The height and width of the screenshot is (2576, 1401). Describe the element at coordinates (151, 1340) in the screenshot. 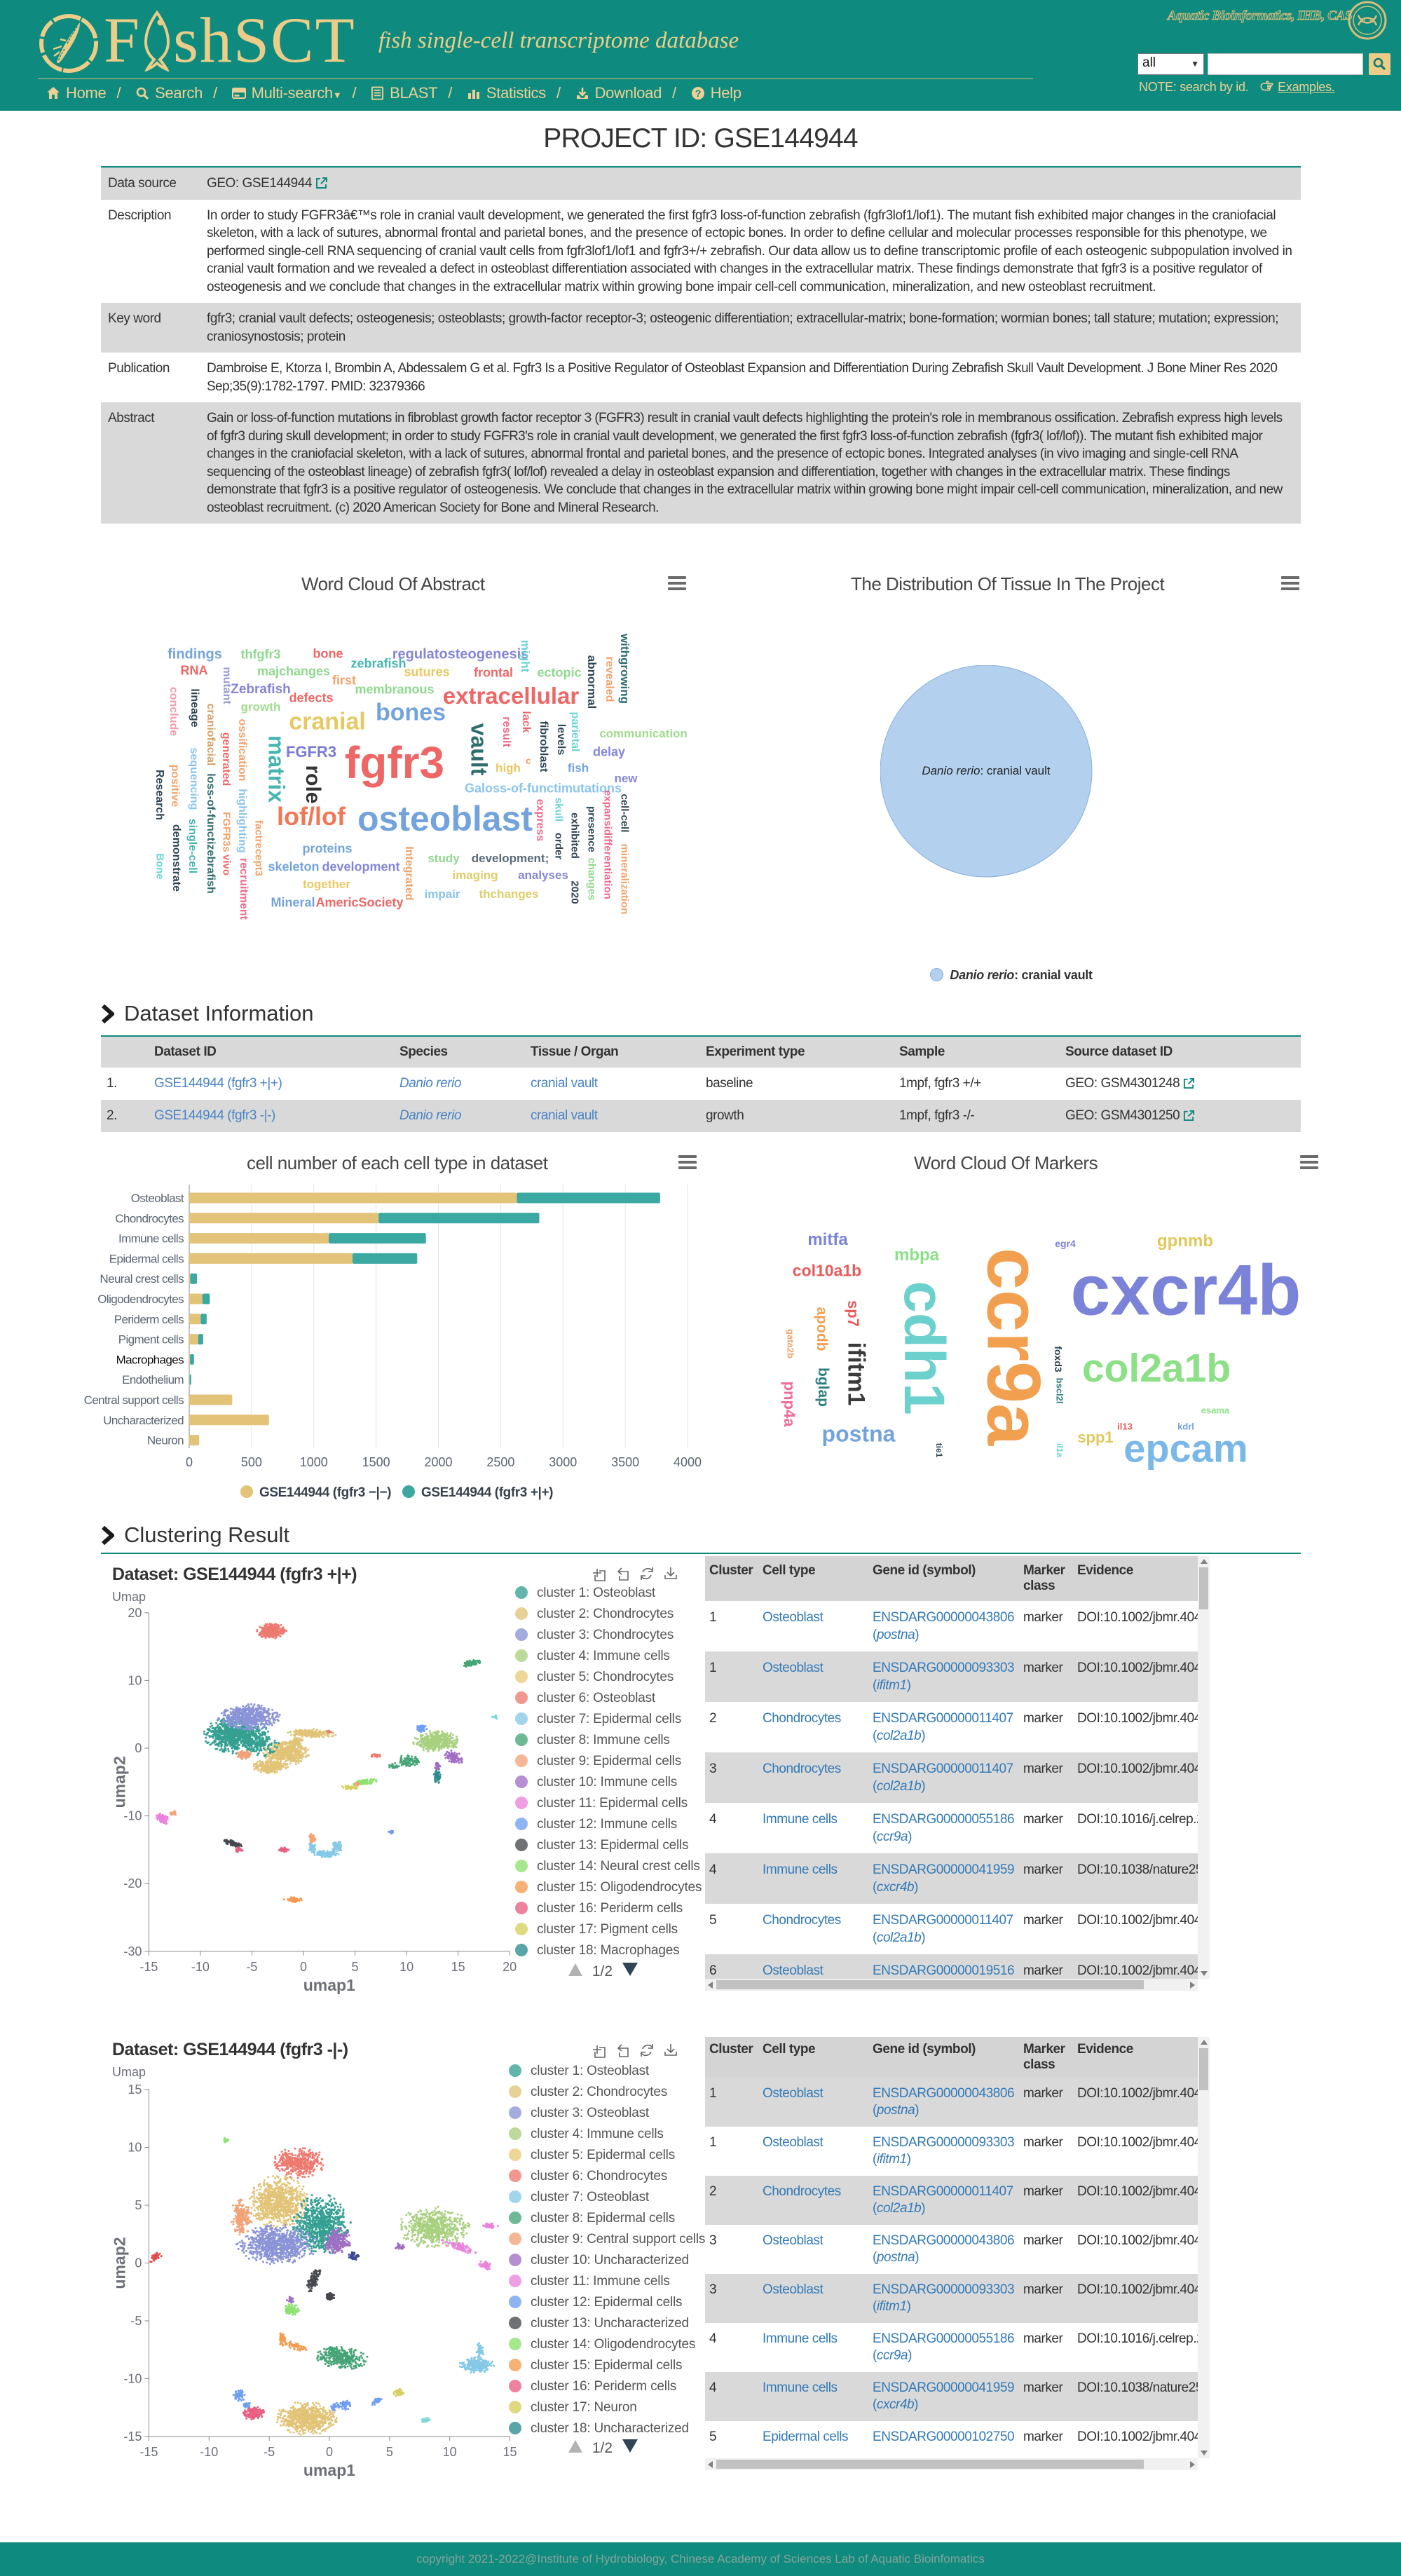

I see `svg-text: Pigment cells` at that location.